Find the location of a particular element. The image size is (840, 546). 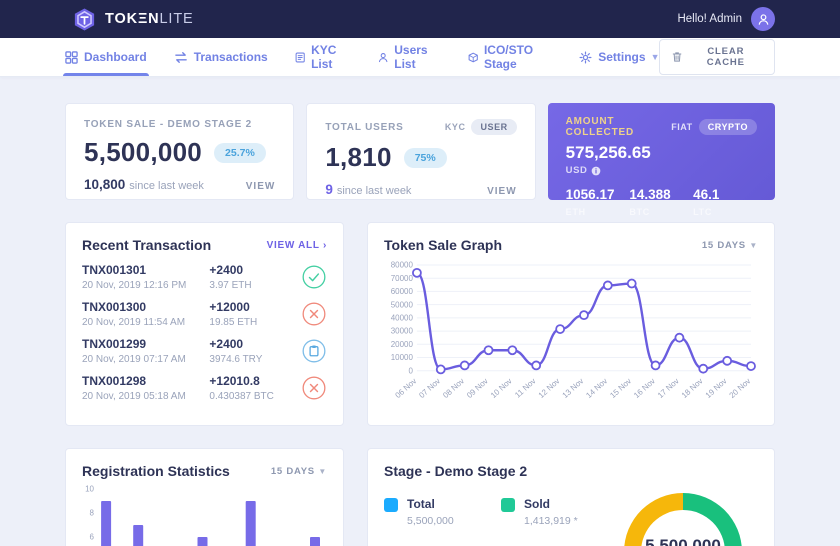

transaction-id: TNX001301 is located at coordinates (114, 270).